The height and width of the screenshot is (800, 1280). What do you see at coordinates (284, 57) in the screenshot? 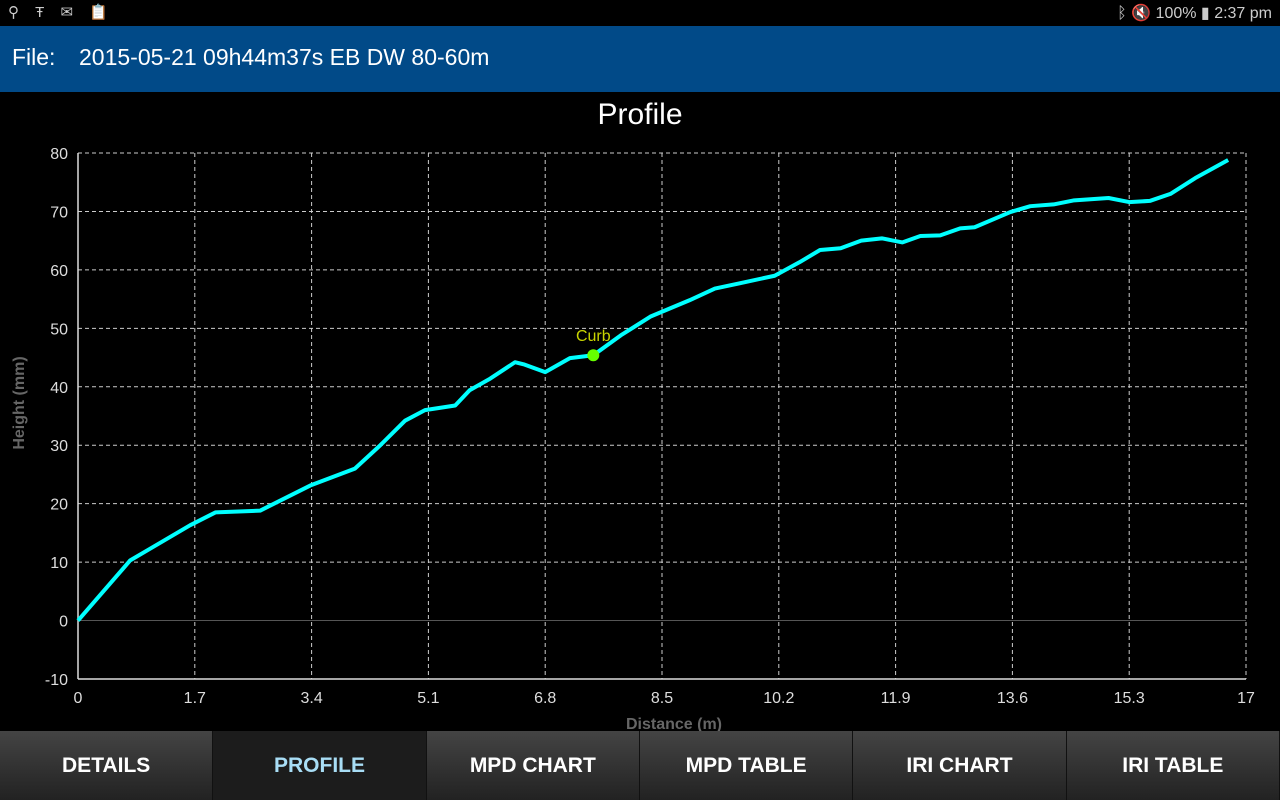
I see `file-name: 2015-05-21 09h44m37s EB DW 80-60m` at bounding box center [284, 57].